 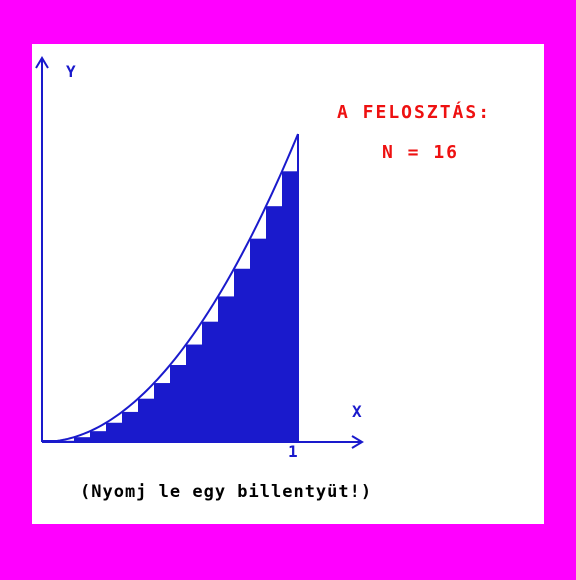 What do you see at coordinates (293, 451) in the screenshot?
I see `x-axis-tick-1: 1` at bounding box center [293, 451].